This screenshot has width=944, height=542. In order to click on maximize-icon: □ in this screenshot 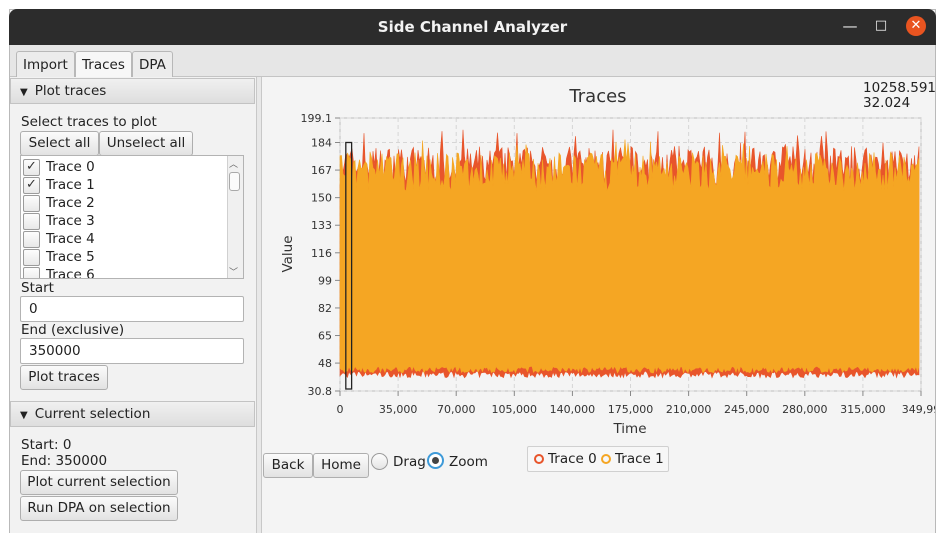, I will do `click(881, 25)`.